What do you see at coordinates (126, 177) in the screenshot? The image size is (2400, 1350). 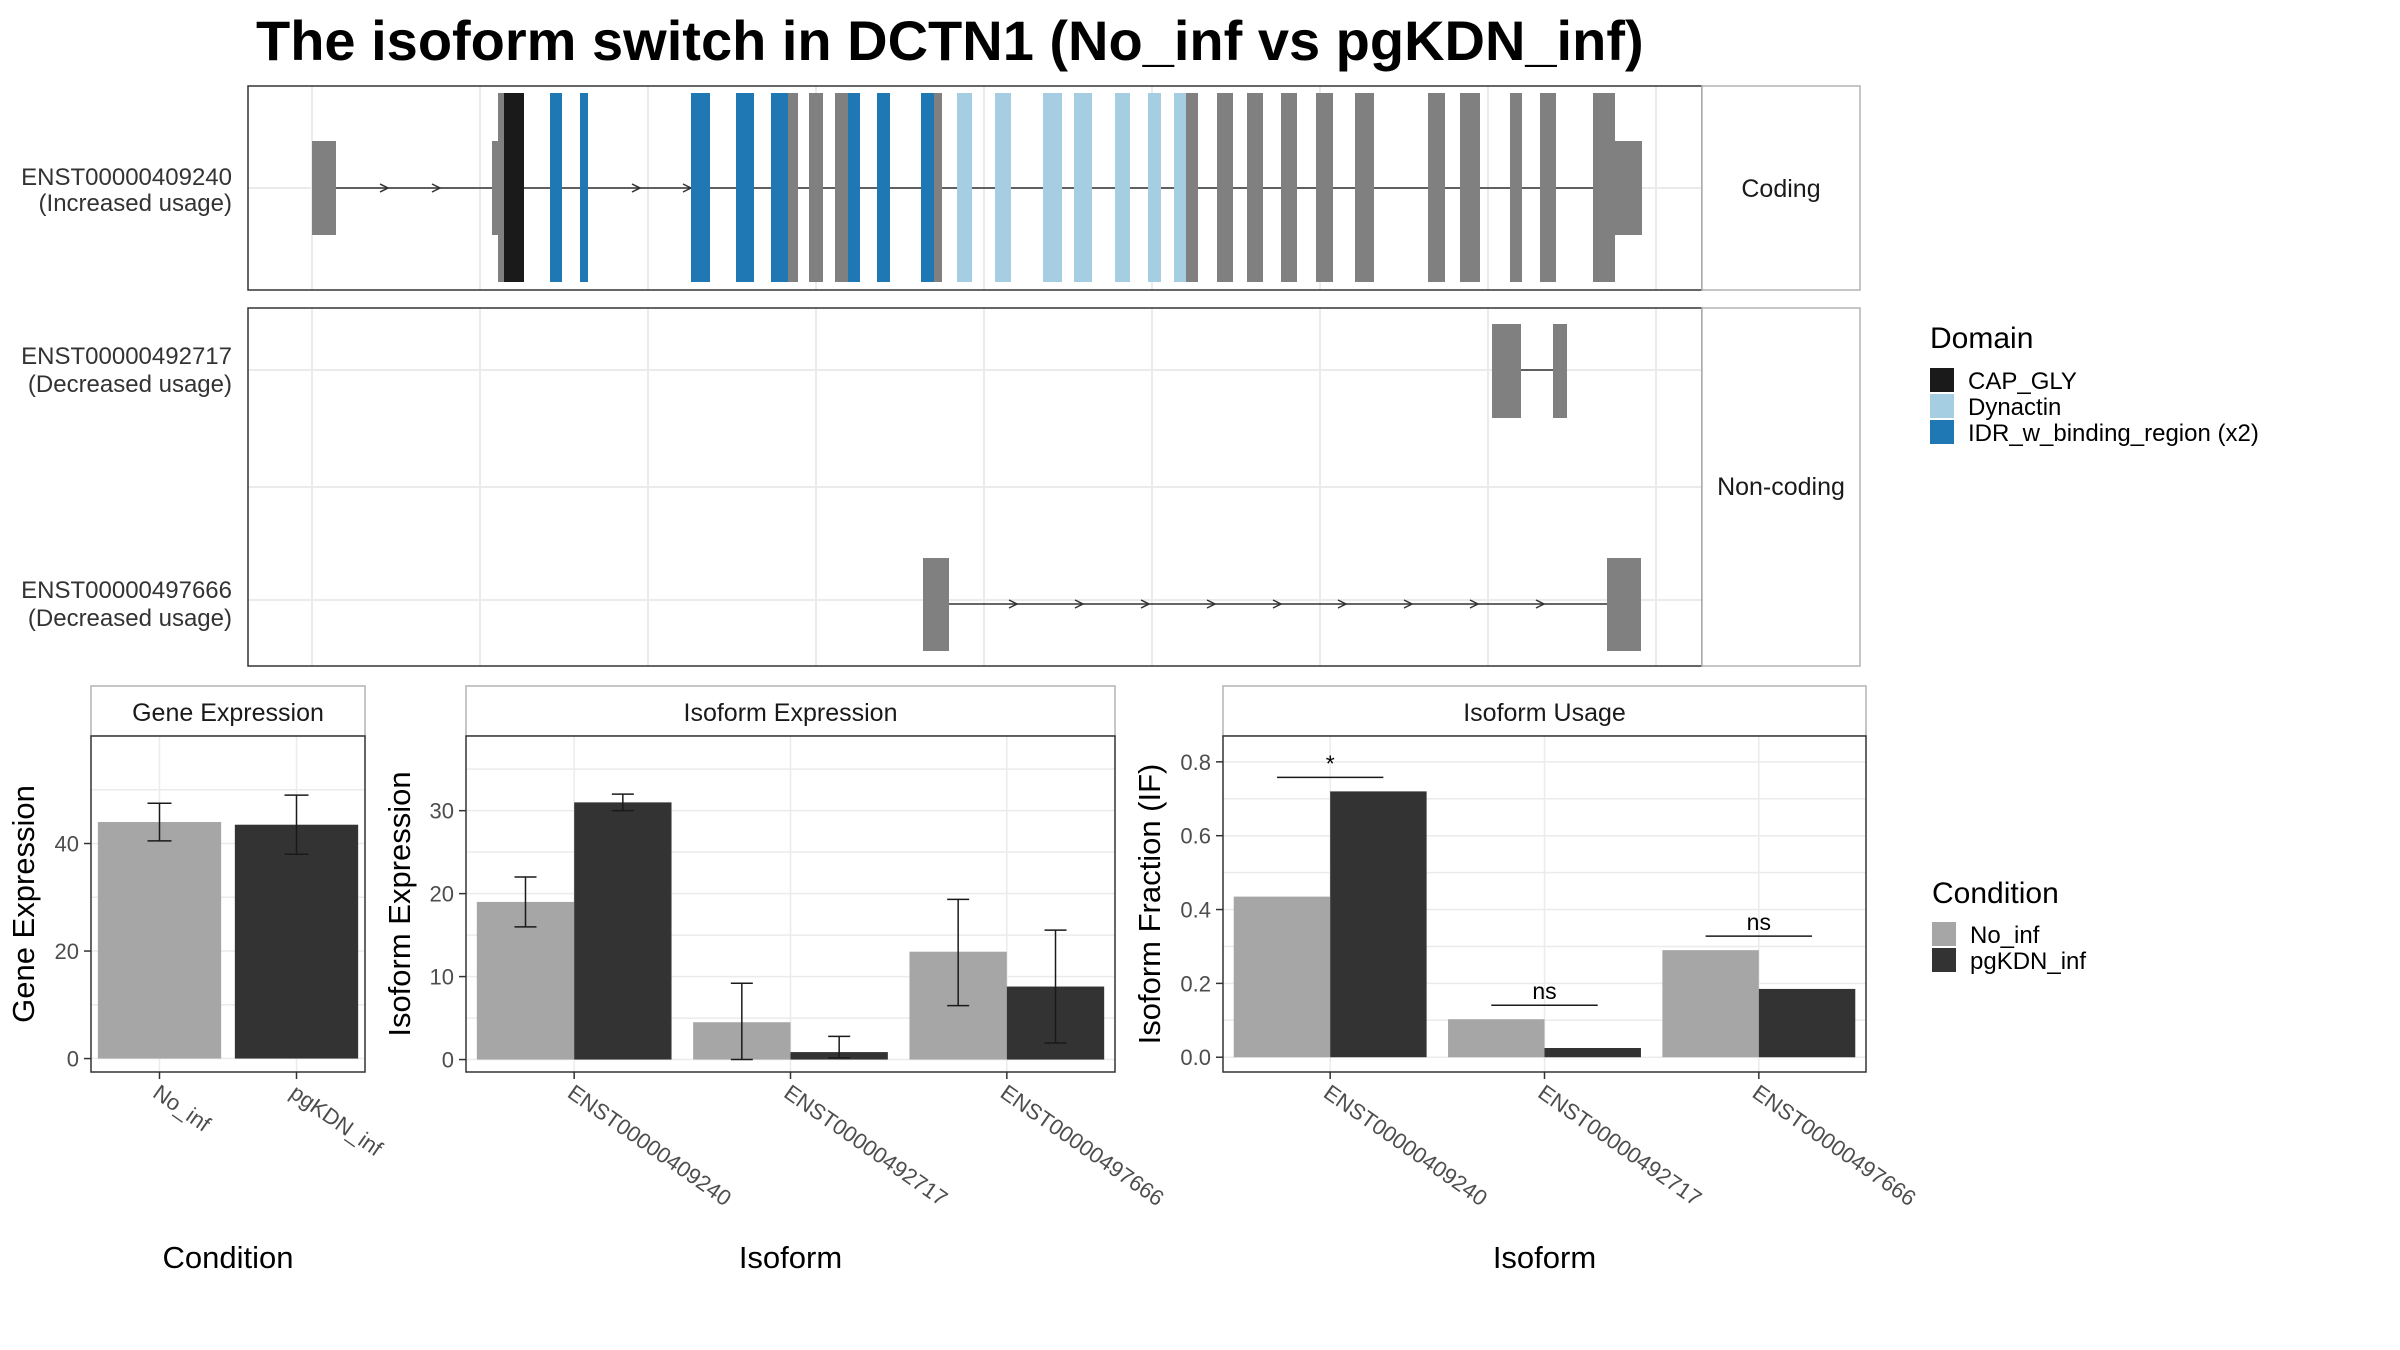 I see `isoform-label-id: ENST00000409240` at bounding box center [126, 177].